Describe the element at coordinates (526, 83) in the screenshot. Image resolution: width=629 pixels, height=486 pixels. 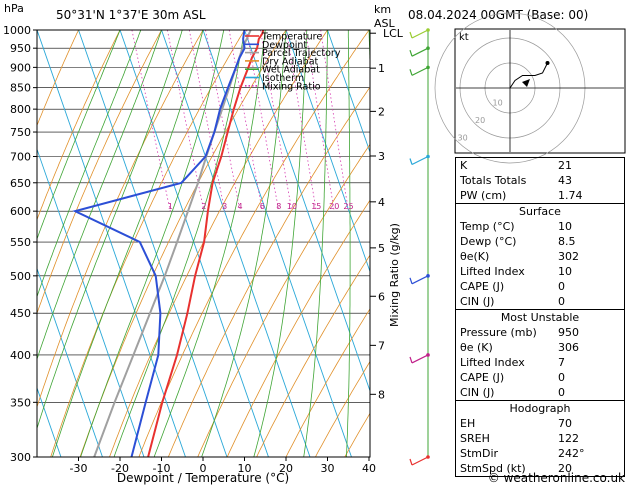
I see `storm-motion-arrow` at that location.